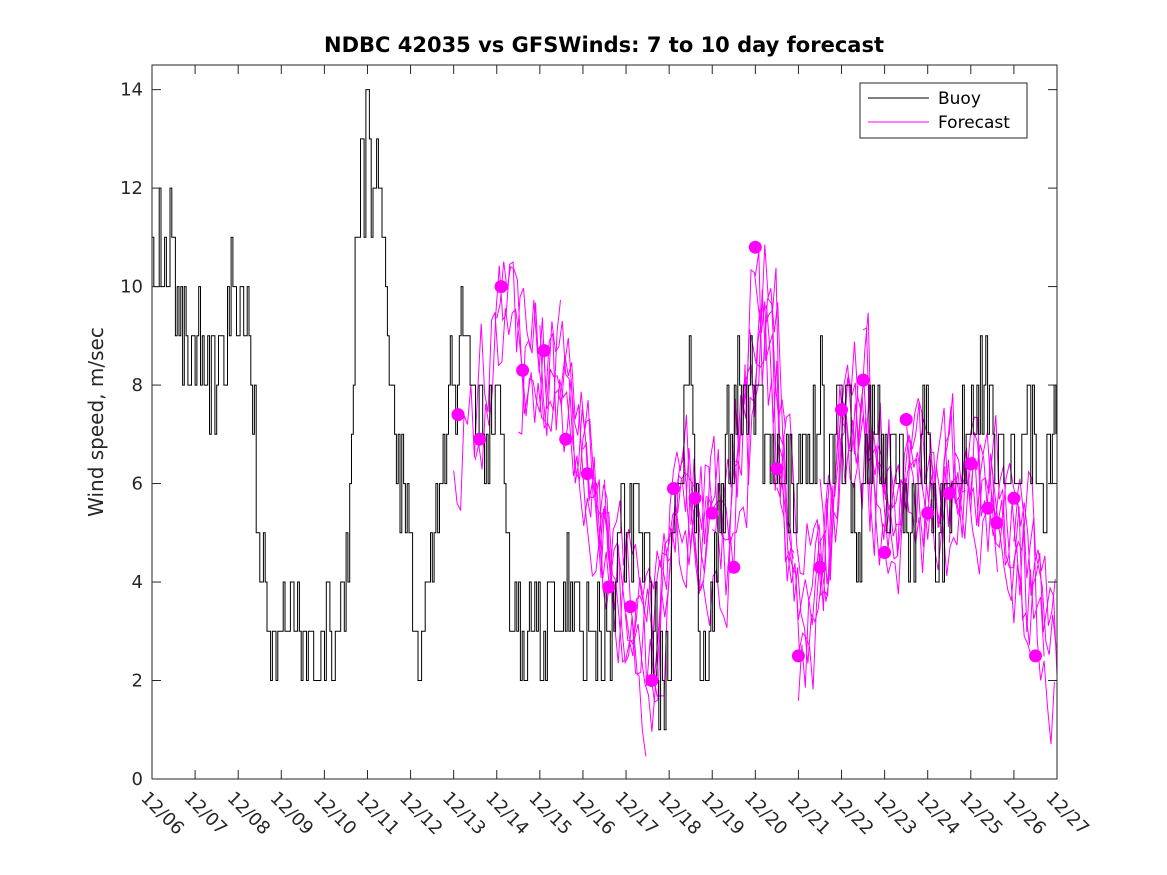  What do you see at coordinates (974, 123) in the screenshot?
I see `legend-forecast-label: Forecast` at bounding box center [974, 123].